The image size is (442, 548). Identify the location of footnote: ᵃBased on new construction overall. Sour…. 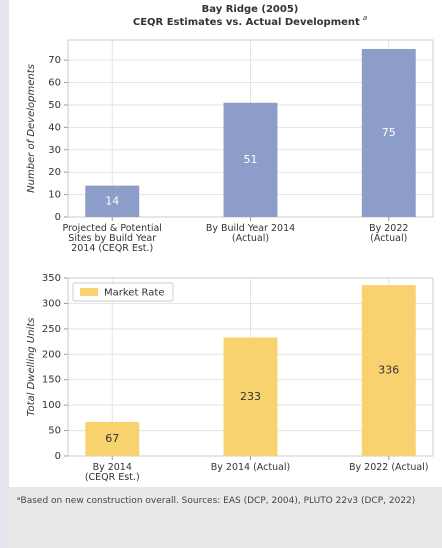
(225, 517).